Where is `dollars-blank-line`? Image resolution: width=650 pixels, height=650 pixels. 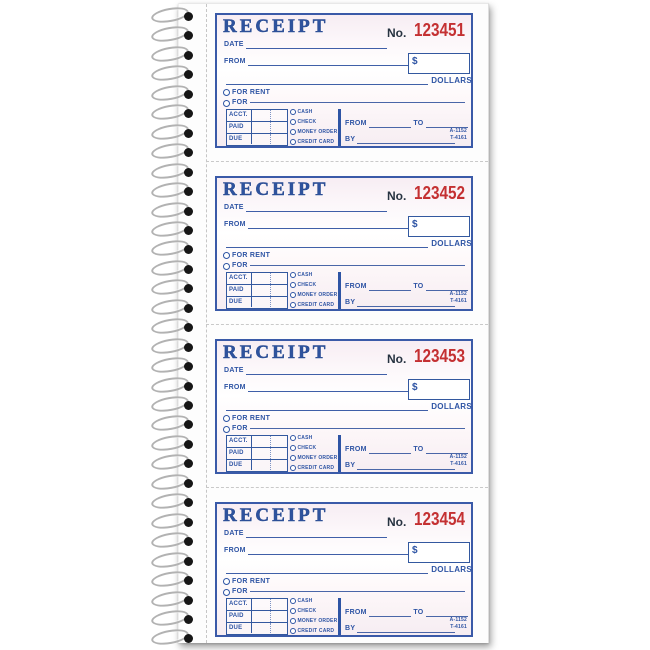 dollars-blank-line is located at coordinates (327, 84).